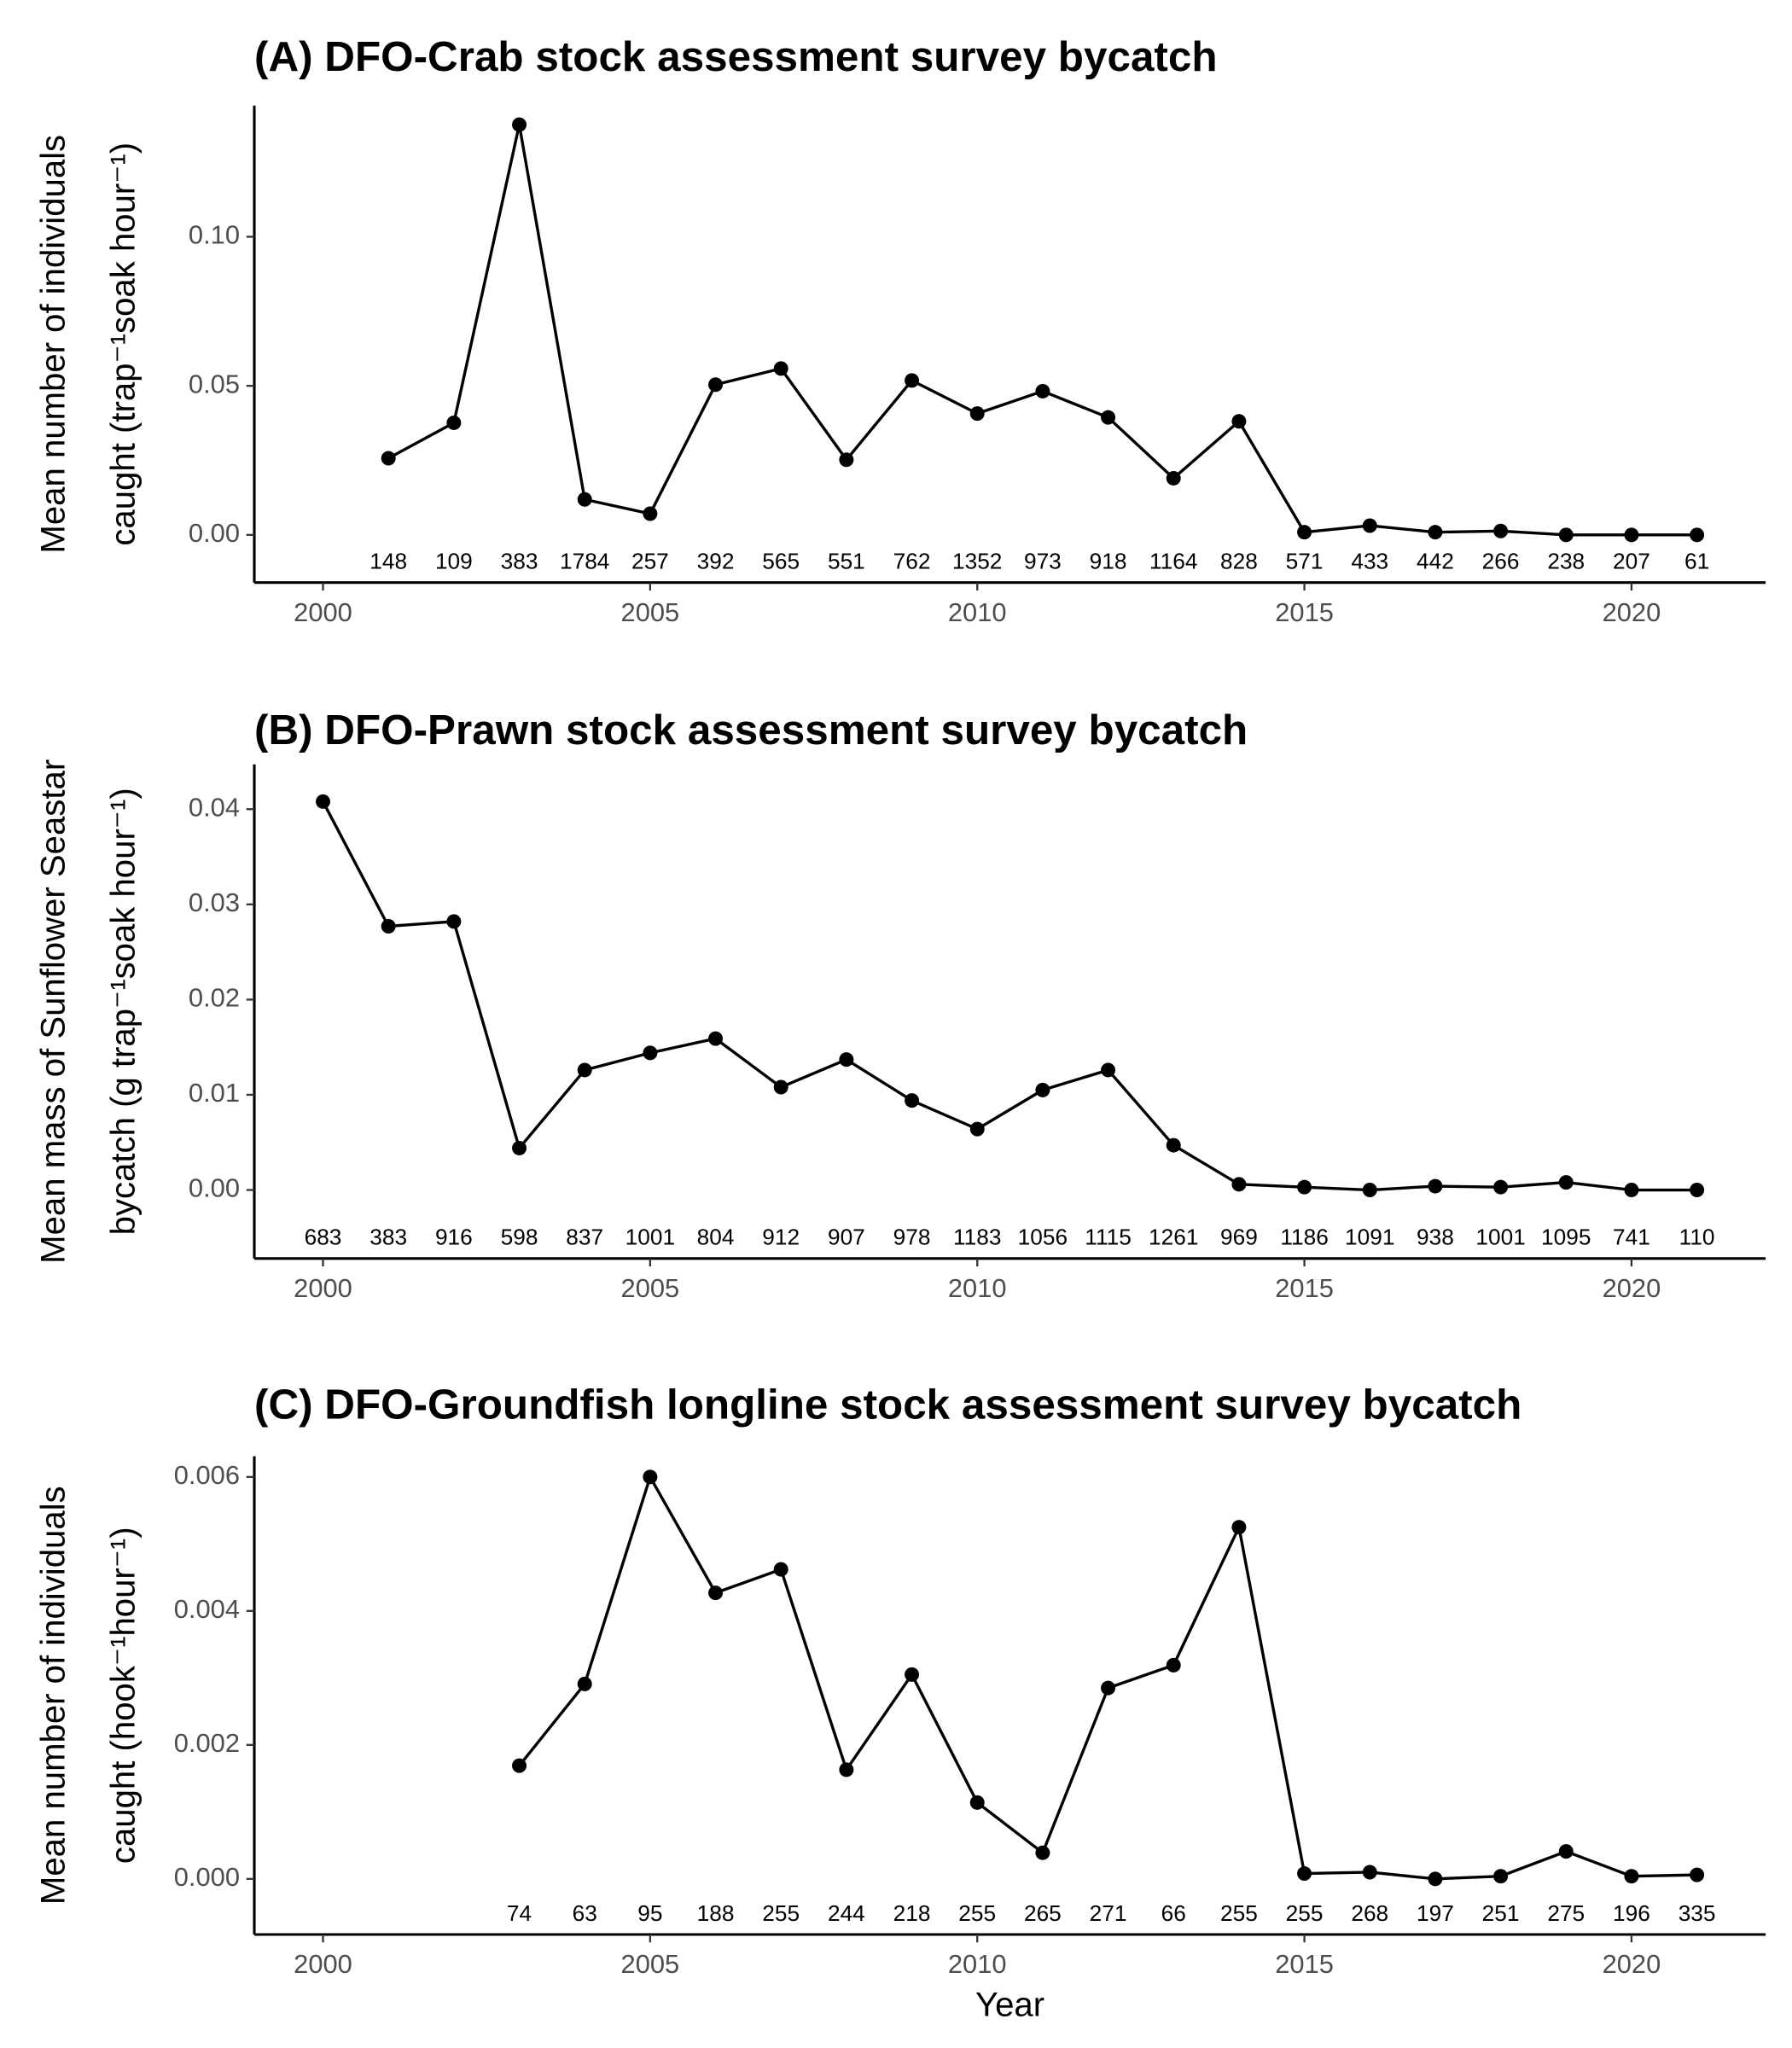  What do you see at coordinates (650, 560) in the screenshot?
I see `sample-size-label: 257` at bounding box center [650, 560].